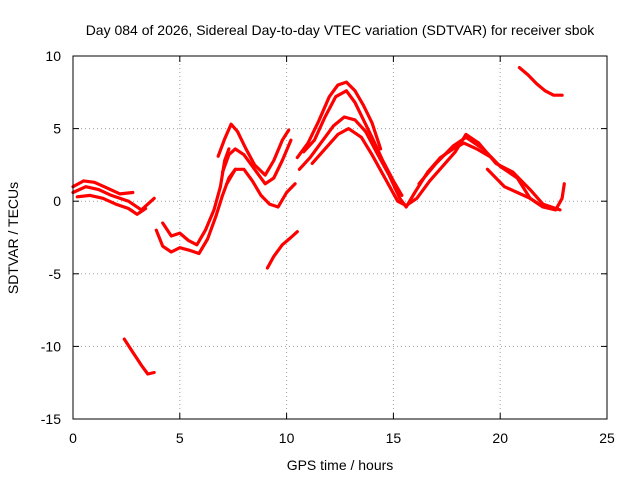  I want to click on series-arc-late-lower, so click(525, 189).